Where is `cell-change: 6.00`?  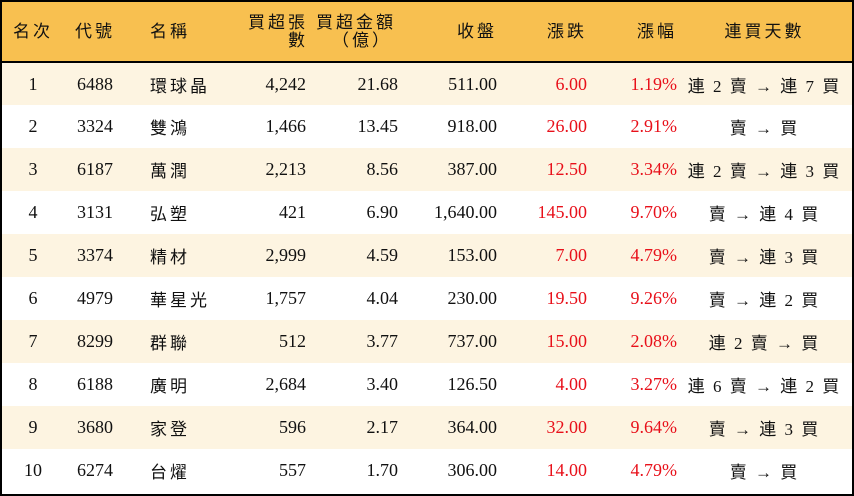
cell-change: 6.00 is located at coordinates (571, 83).